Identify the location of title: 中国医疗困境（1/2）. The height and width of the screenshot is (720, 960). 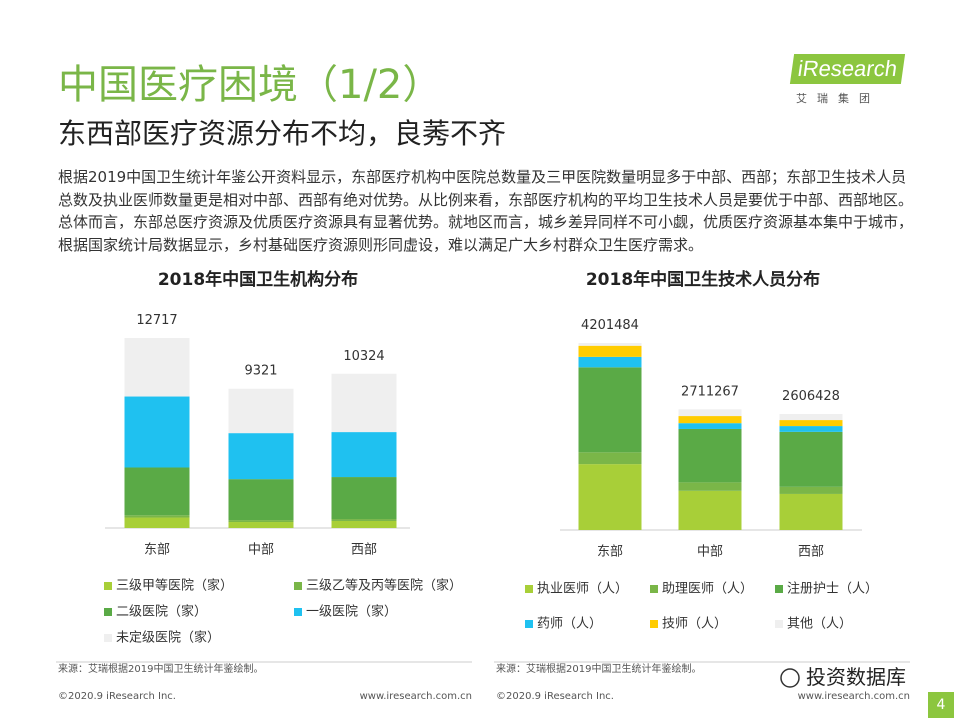
(250, 85).